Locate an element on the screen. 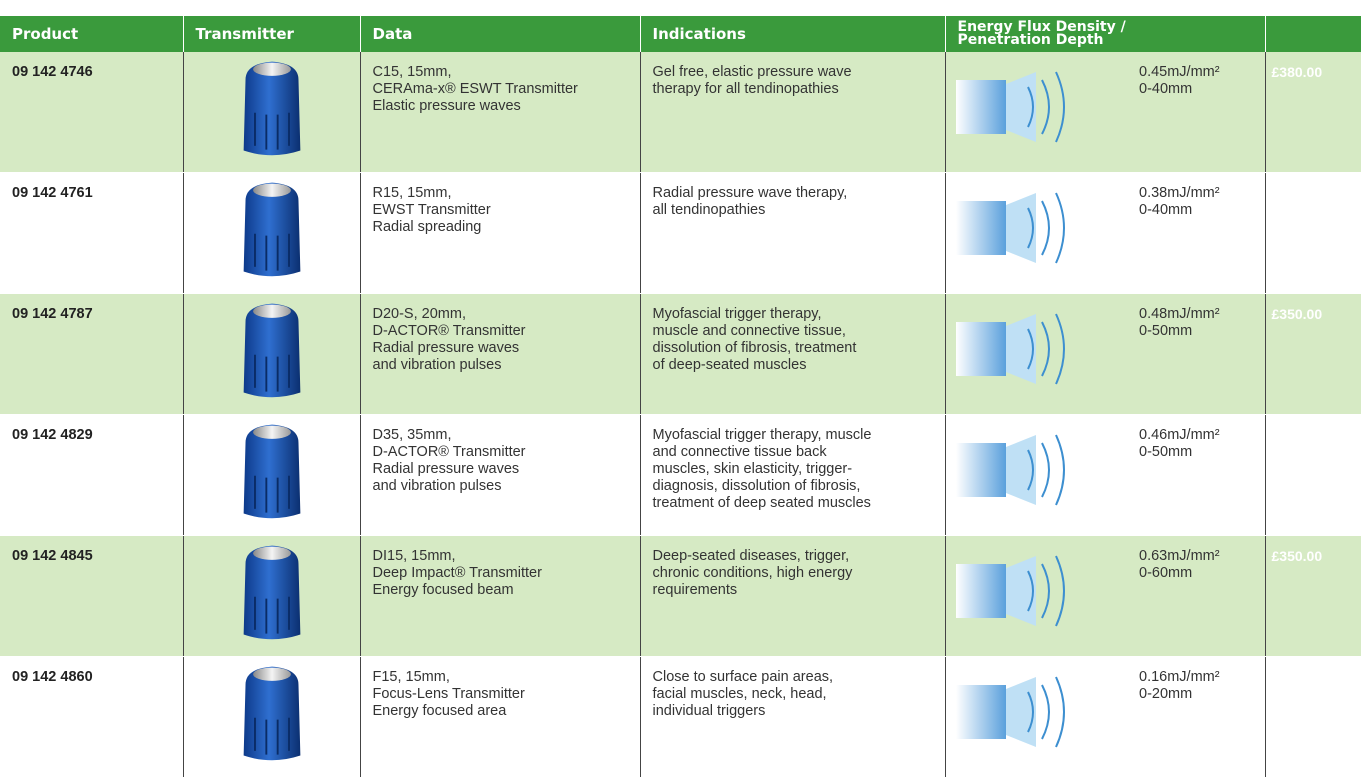 This screenshot has width=1361, height=778. indications-line: dissolution of fibrosis, treatment is located at coordinates (754, 348).